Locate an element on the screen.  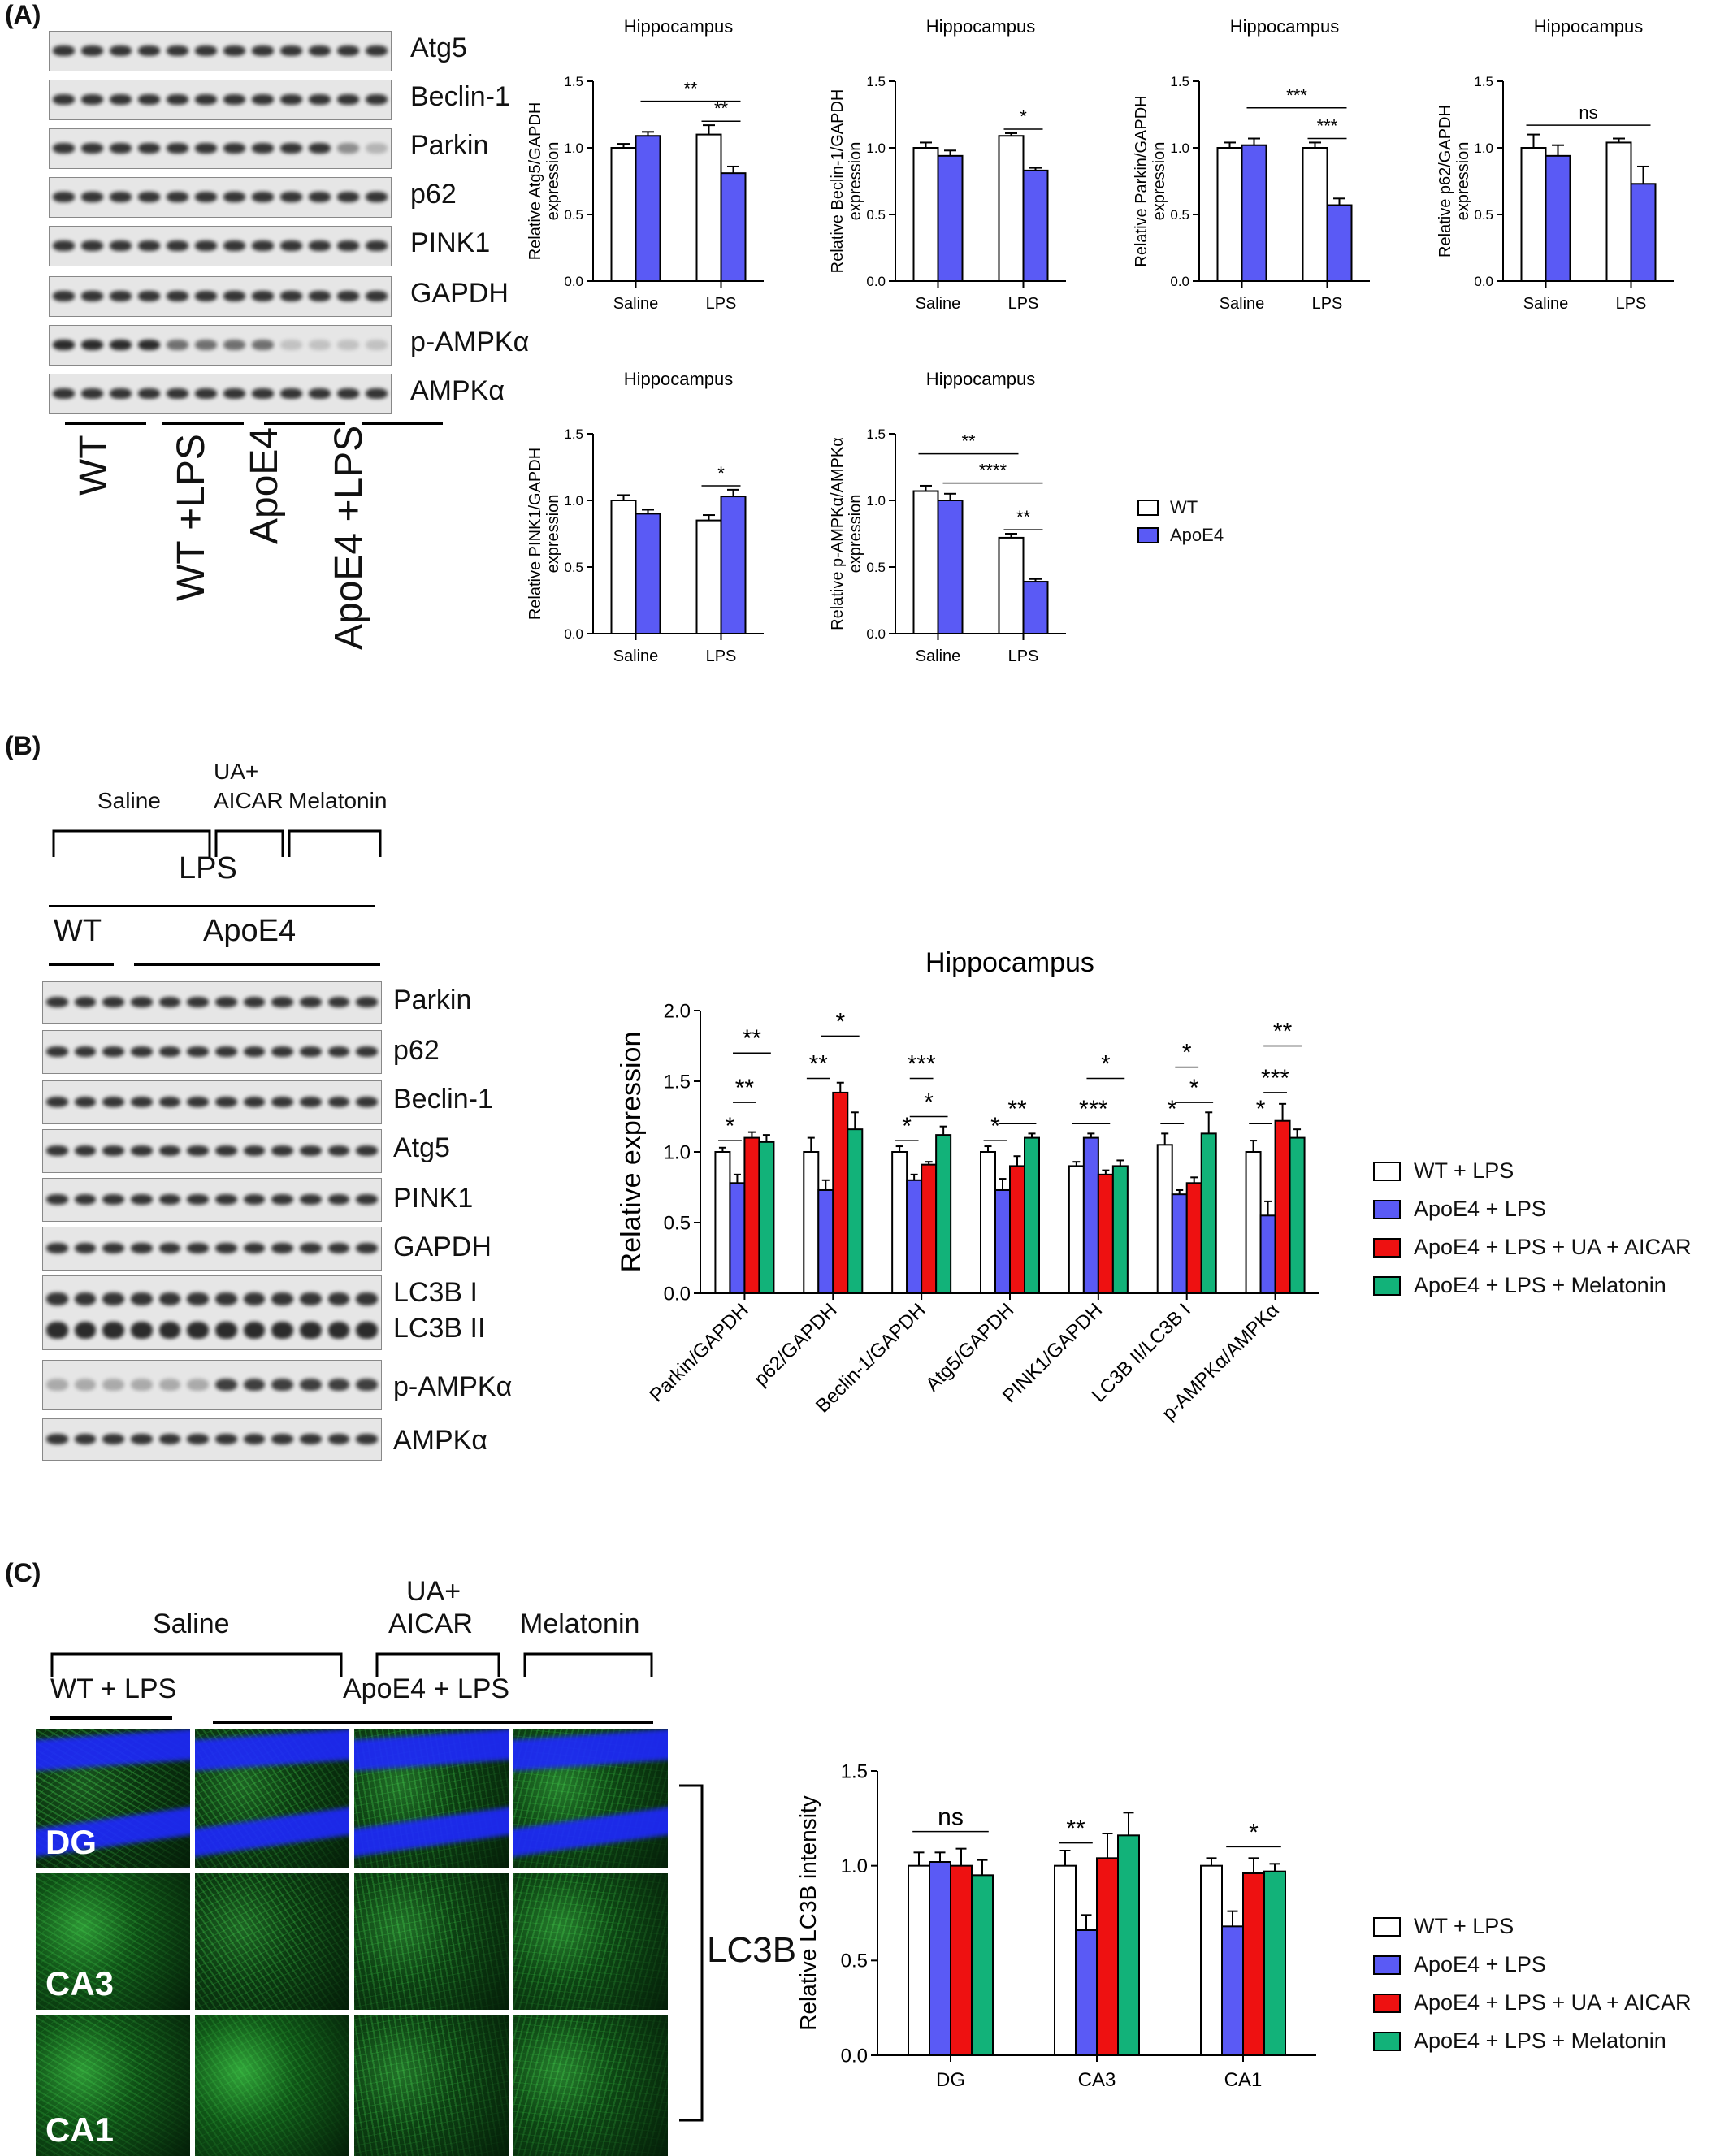
blot-label-b-3: Atg5 is located at coordinates (422, 1147).